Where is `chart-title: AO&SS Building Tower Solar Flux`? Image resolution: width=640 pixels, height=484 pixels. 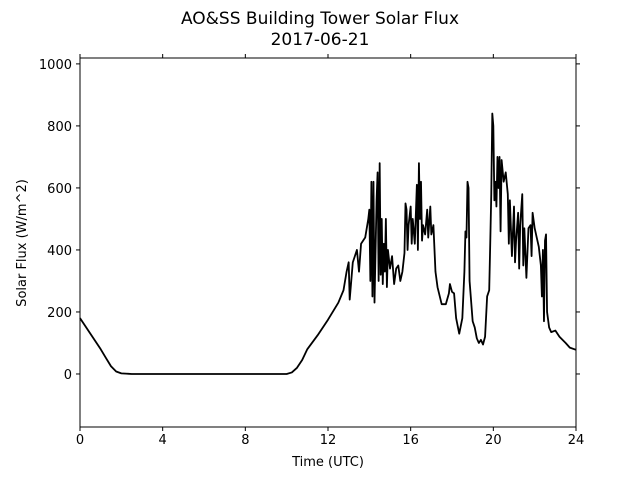
chart-title: AO&SS Building Tower Solar Flux is located at coordinates (320, 19).